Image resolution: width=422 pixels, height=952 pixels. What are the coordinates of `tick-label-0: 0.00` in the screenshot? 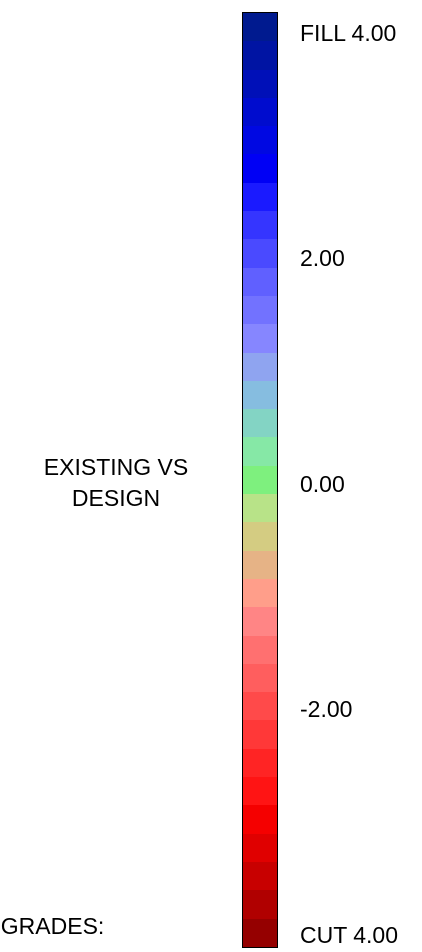 It's located at (322, 484).